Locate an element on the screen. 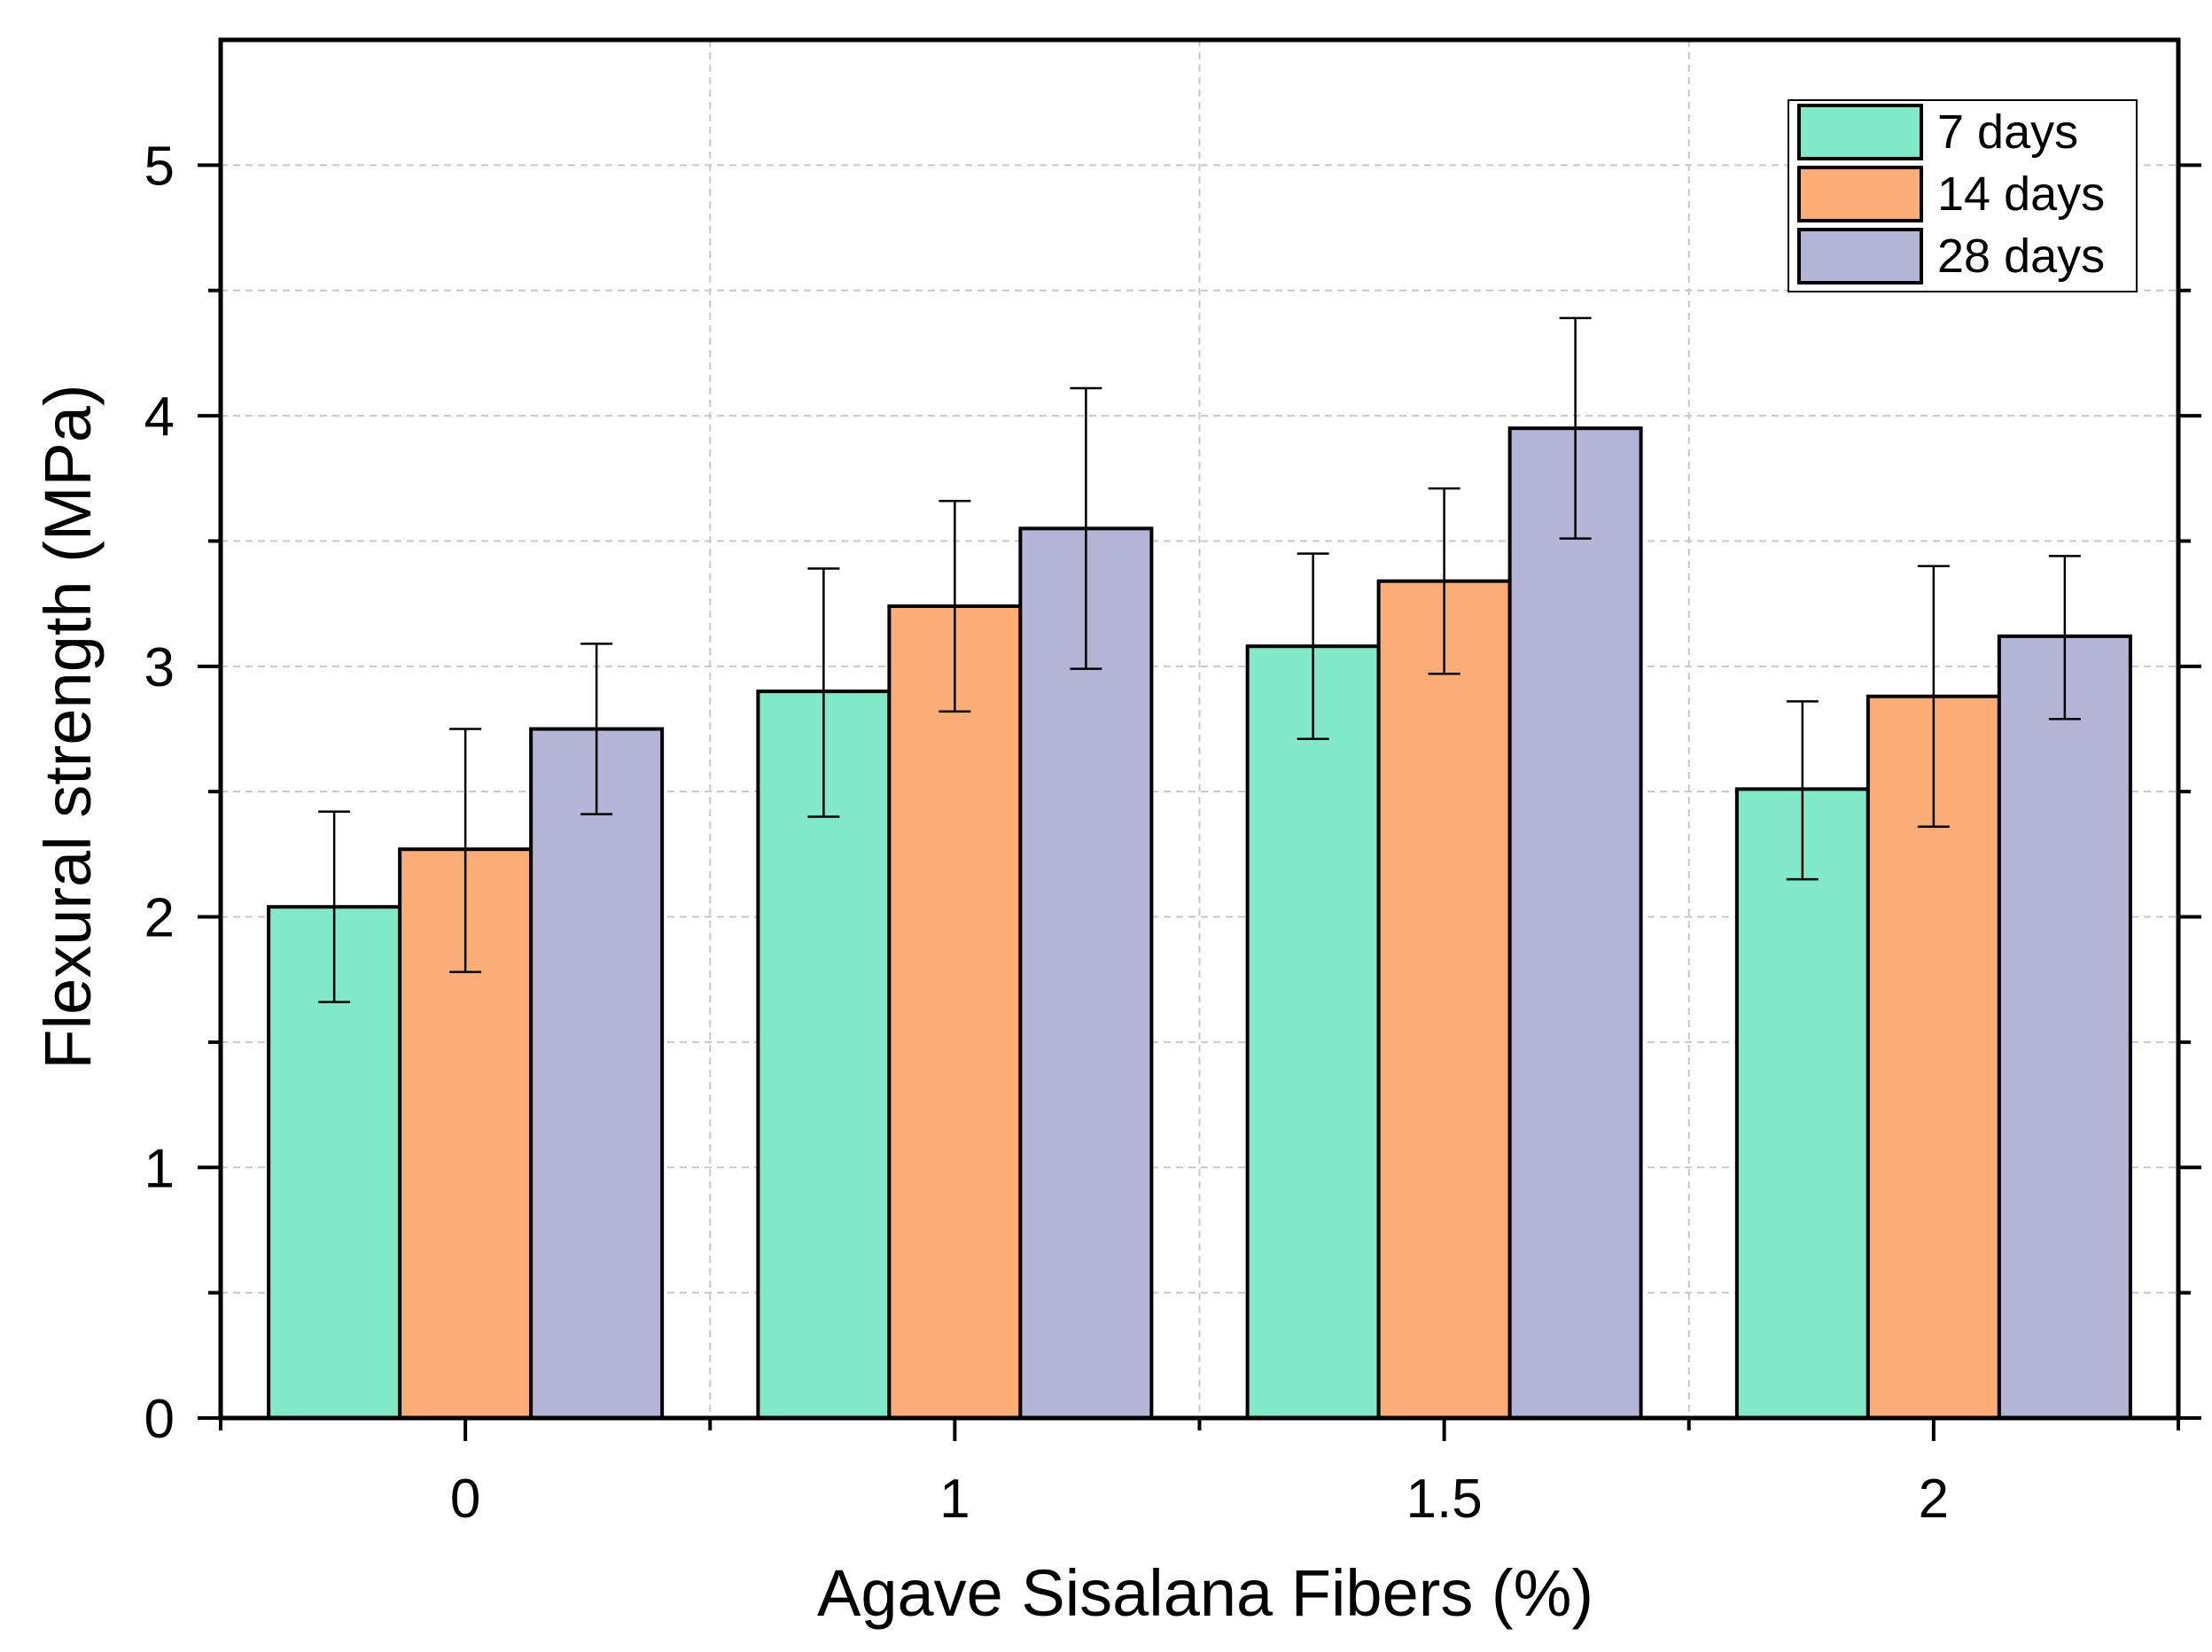  x-tick-label: 1.5 is located at coordinates (1444, 1499).